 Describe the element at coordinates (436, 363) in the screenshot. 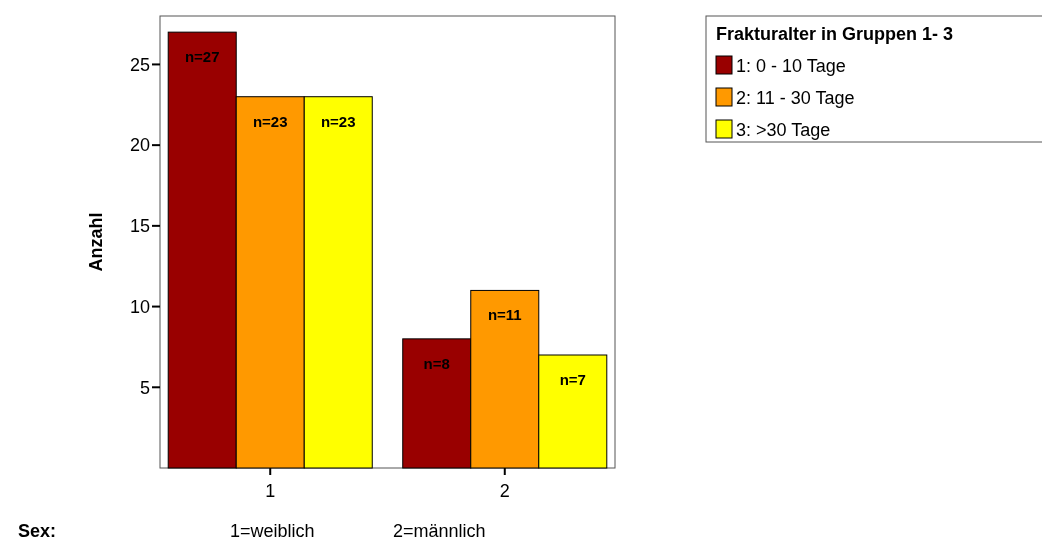

I see `data-label: n=8` at that location.